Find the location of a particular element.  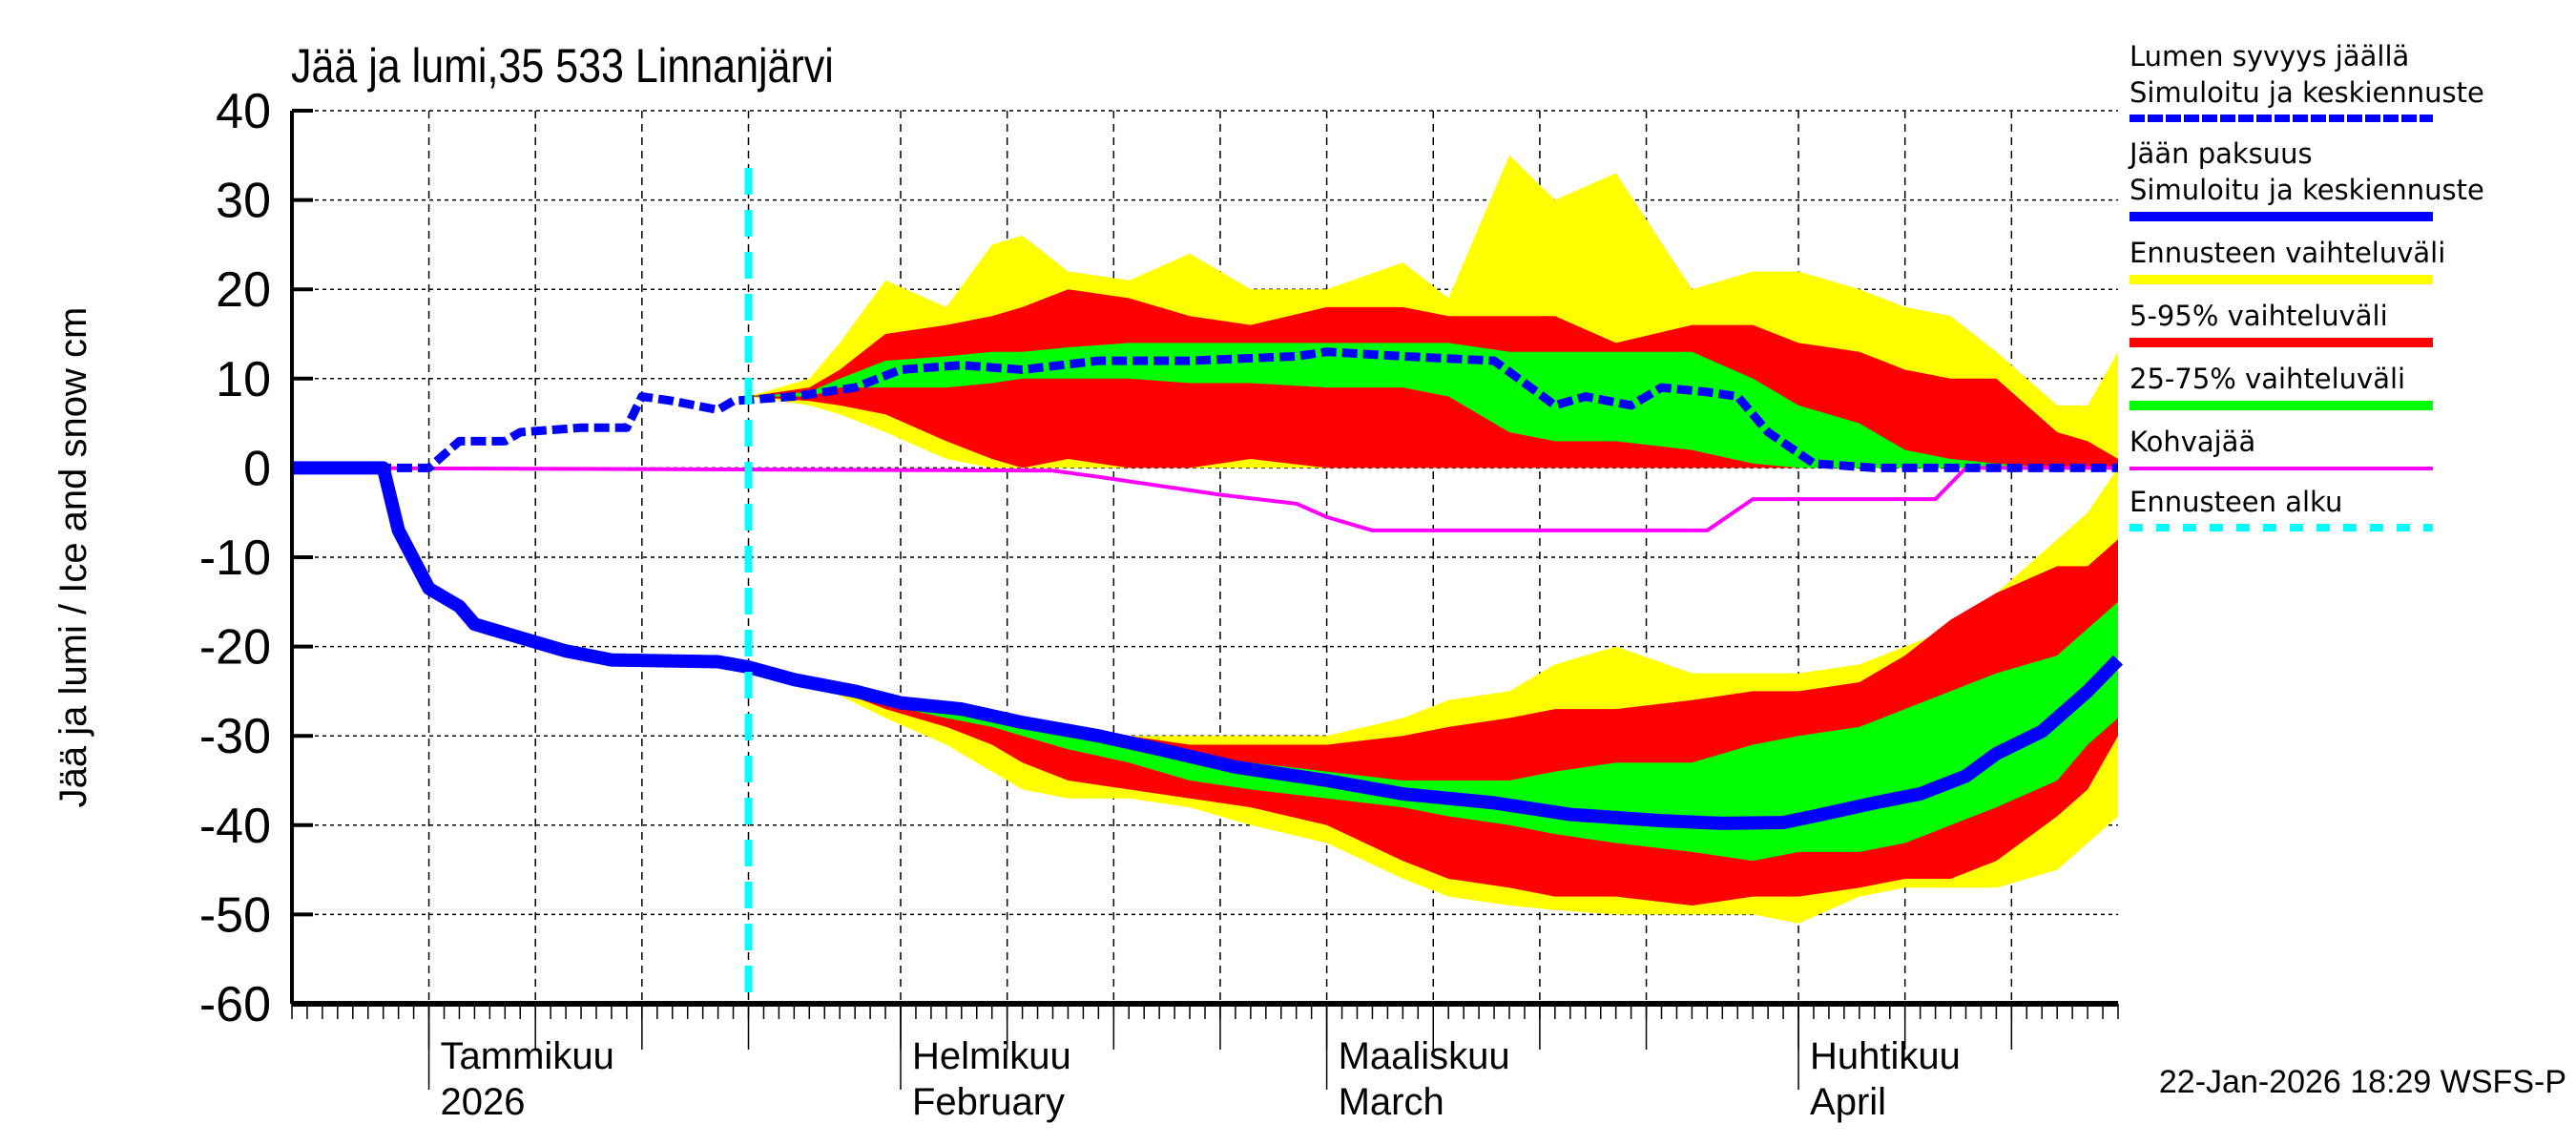

y-tick-label: 10 is located at coordinates (243, 379).